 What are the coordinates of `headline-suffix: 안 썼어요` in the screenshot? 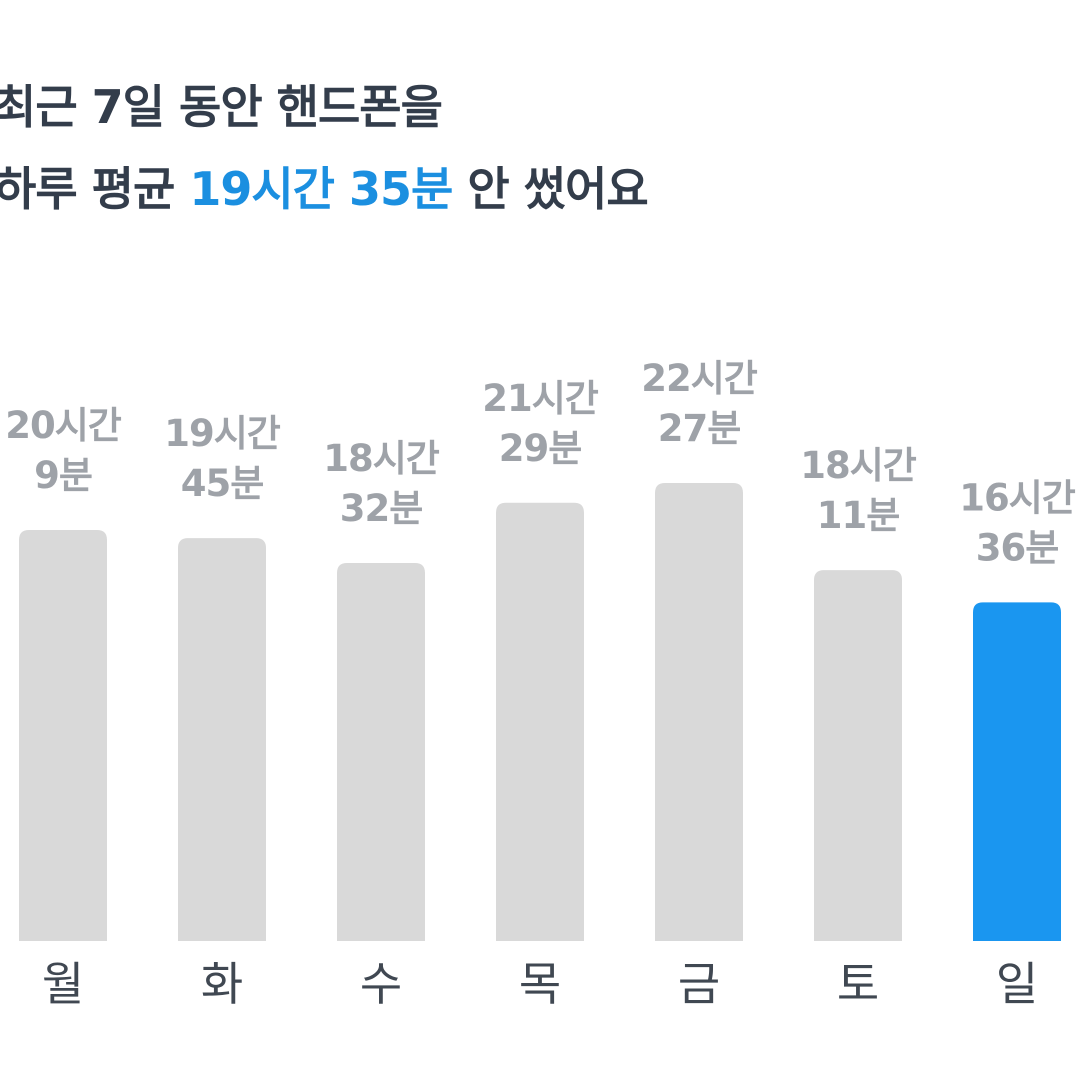 It's located at (550, 189).